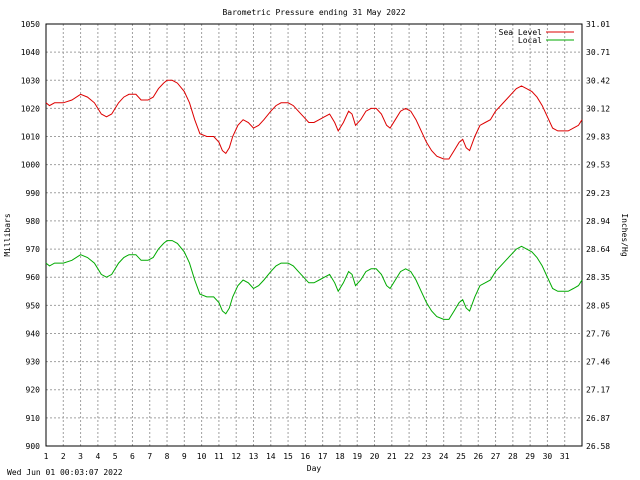 Image resolution: width=640 pixels, height=480 pixels. Describe the element at coordinates (323, 456) in the screenshot. I see `x-tick-label: 17` at that location.